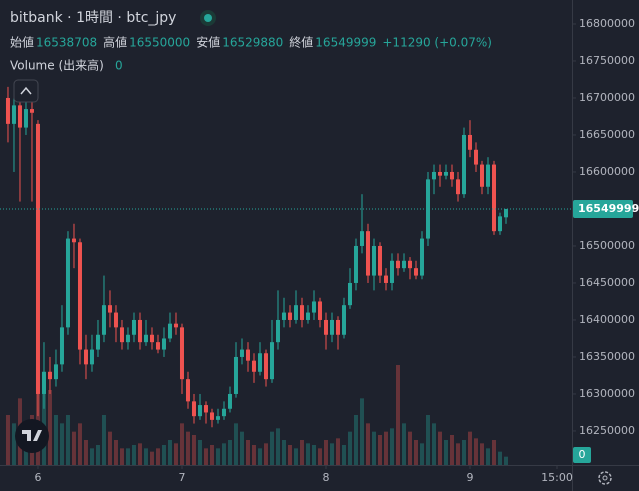 This screenshot has height=491, width=639. I want to click on collapse-button, so click(26, 91).